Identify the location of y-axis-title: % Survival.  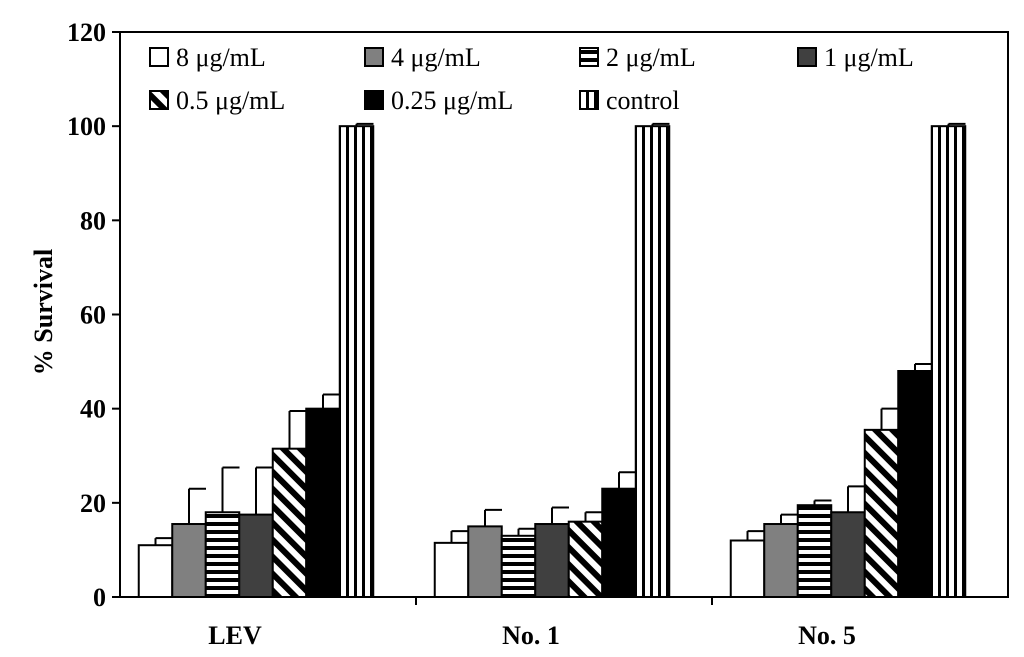
(43, 312).